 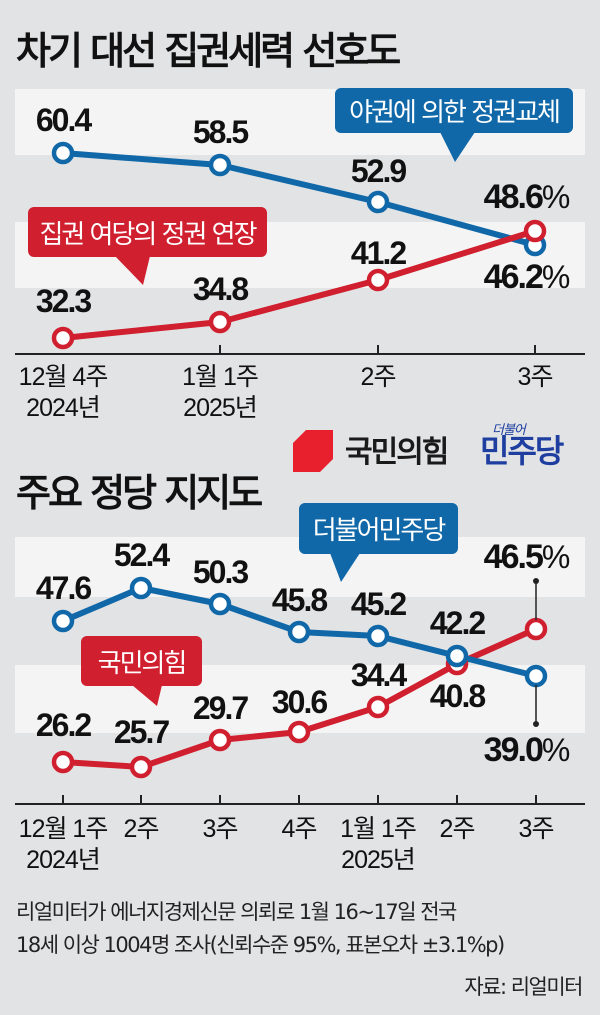 I want to click on chart2-x-label: 4주, so click(x=299, y=829).